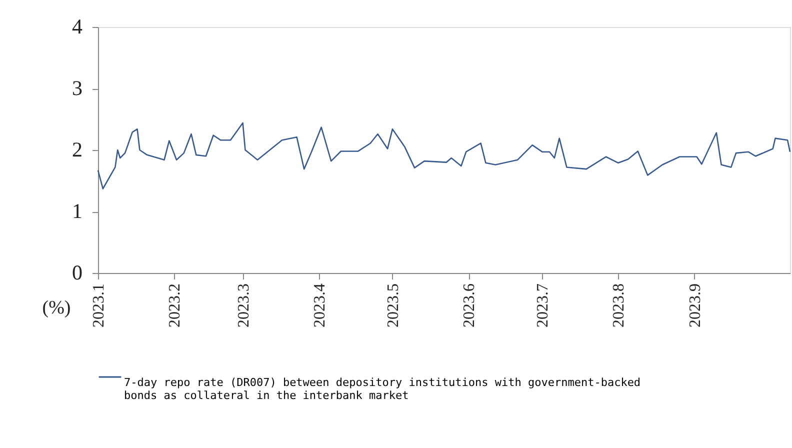 The width and height of the screenshot is (792, 448). What do you see at coordinates (543, 306) in the screenshot?
I see `x-tick-label: 2023.7` at bounding box center [543, 306].